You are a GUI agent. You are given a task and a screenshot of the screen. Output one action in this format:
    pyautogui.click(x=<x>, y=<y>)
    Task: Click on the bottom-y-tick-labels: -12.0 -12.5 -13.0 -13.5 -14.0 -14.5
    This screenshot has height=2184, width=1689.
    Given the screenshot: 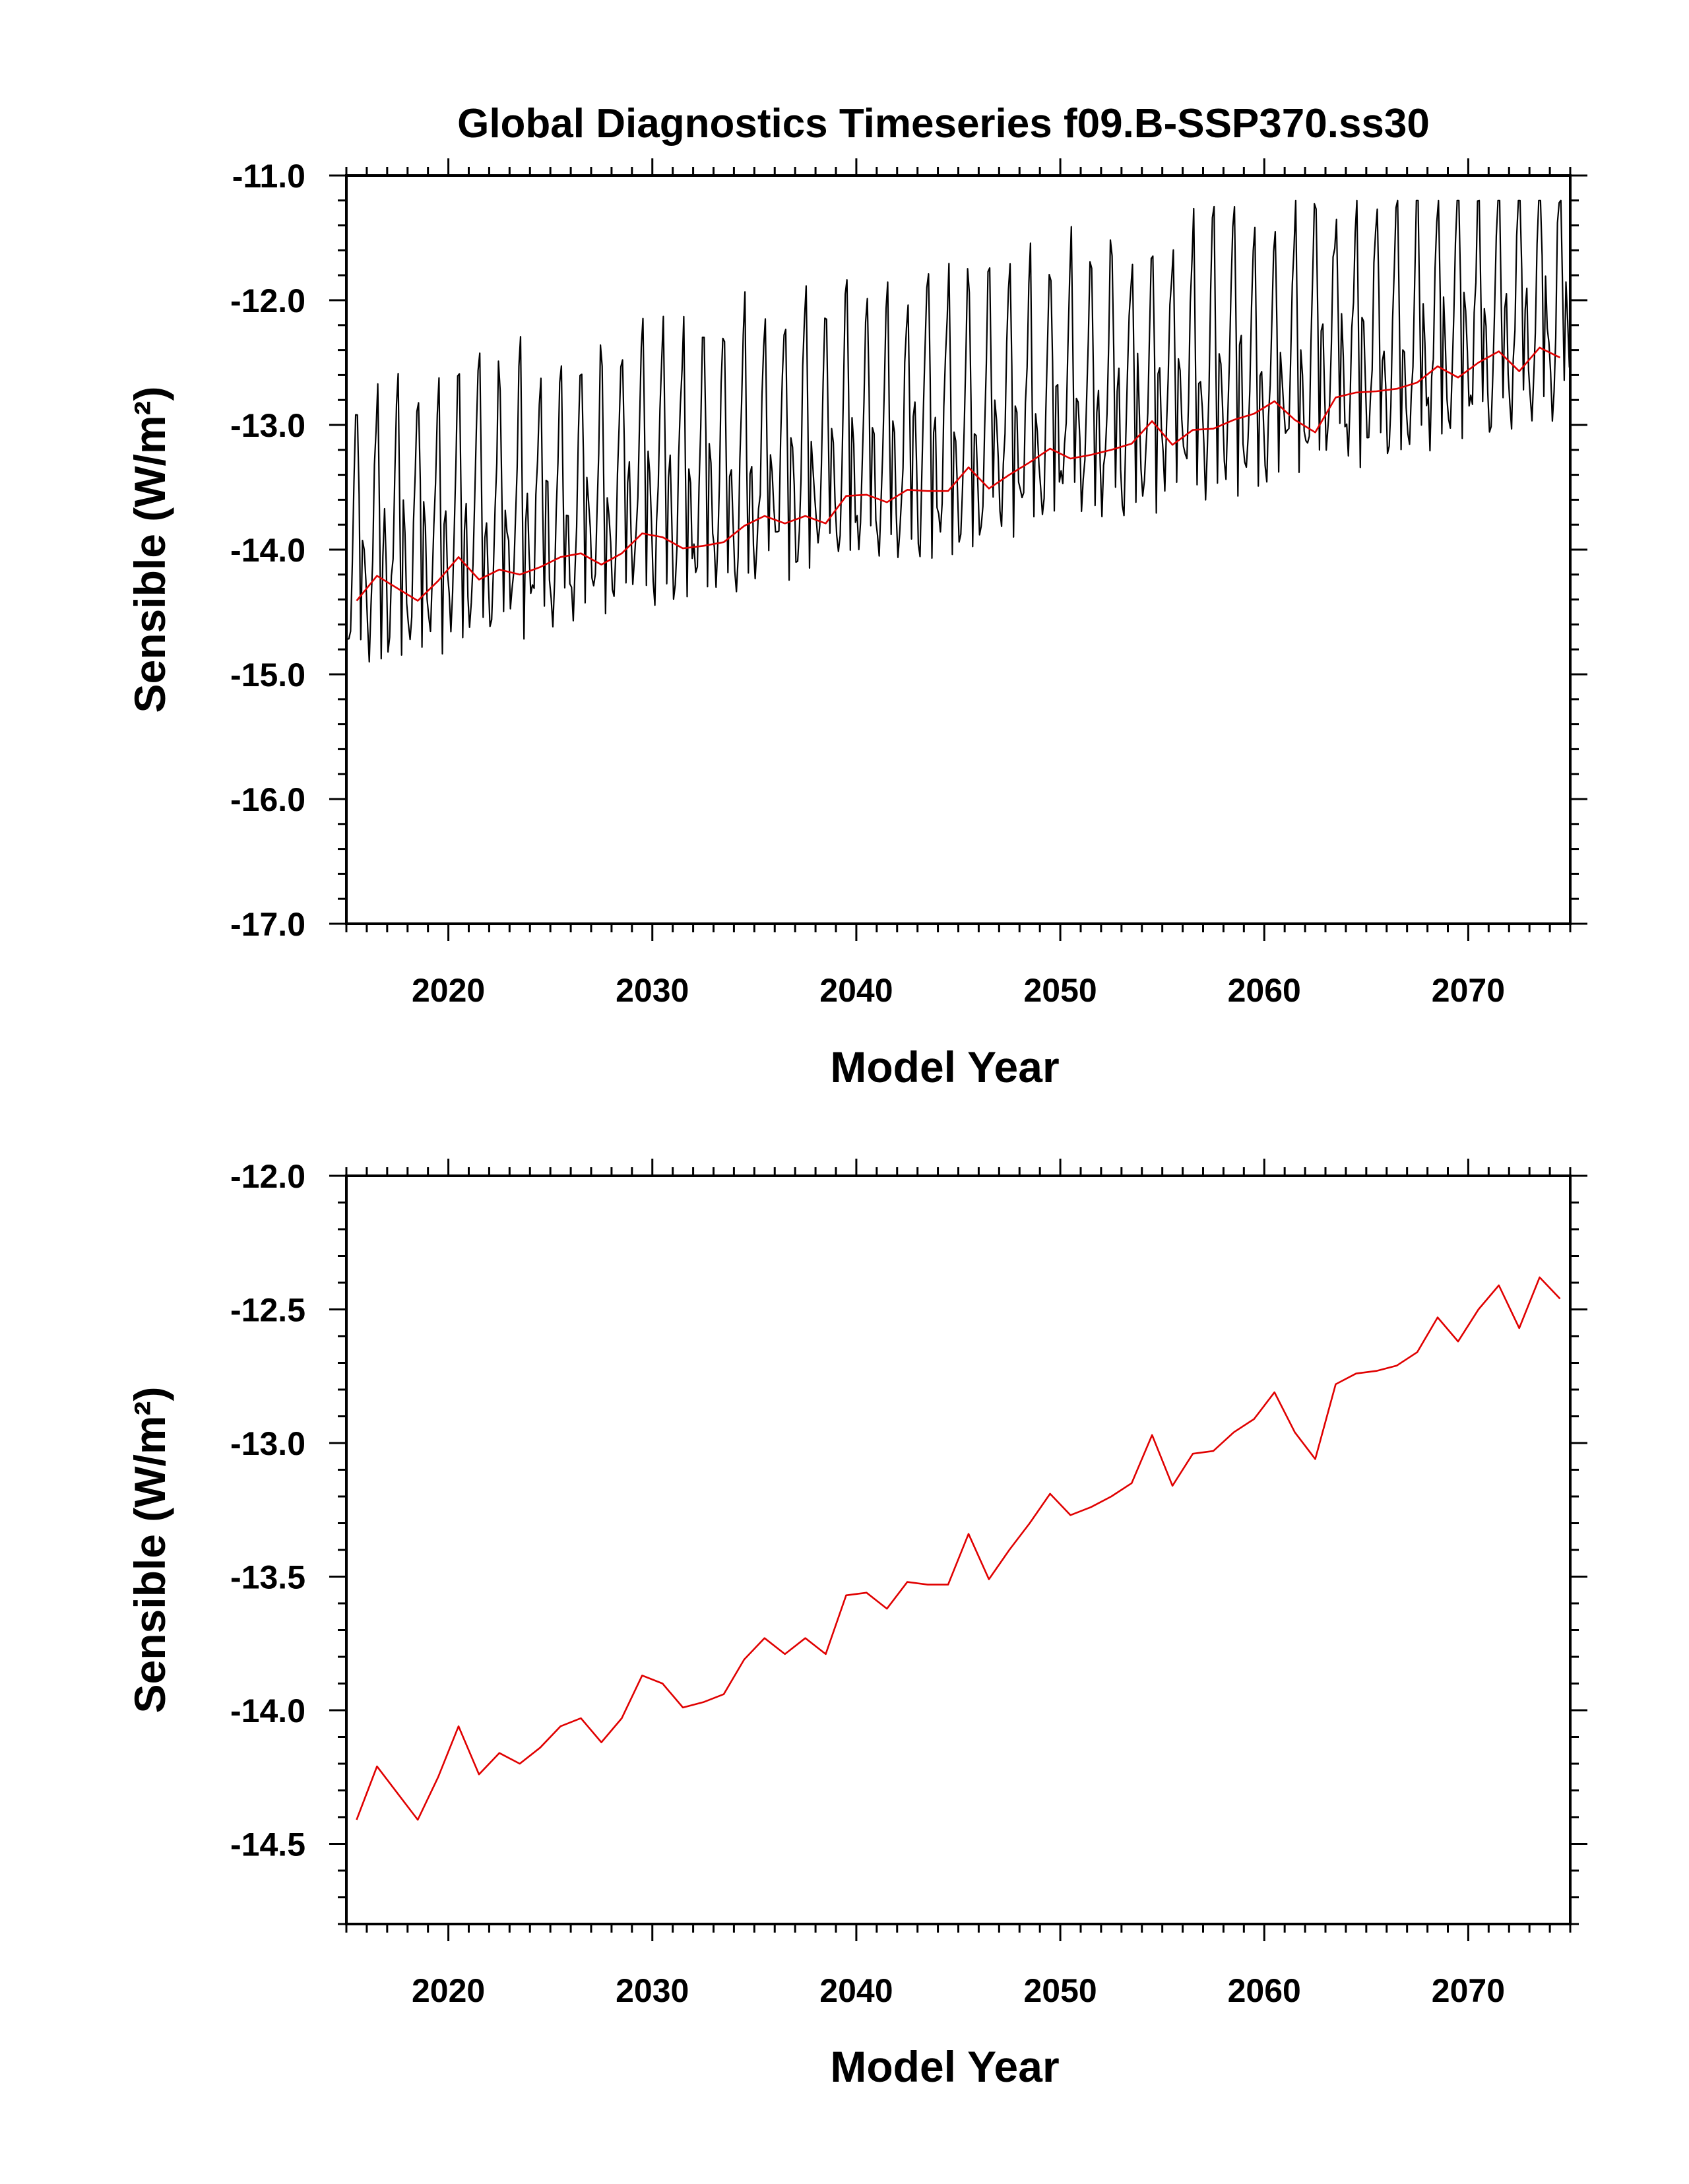 What is the action you would take?
    pyautogui.click(x=267, y=1510)
    